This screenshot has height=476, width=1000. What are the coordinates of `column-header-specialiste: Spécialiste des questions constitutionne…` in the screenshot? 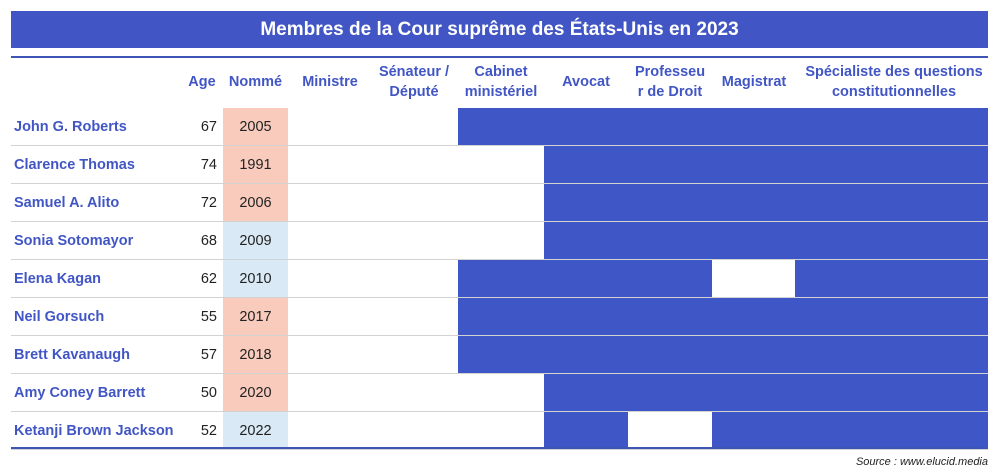 It's located at (894, 81).